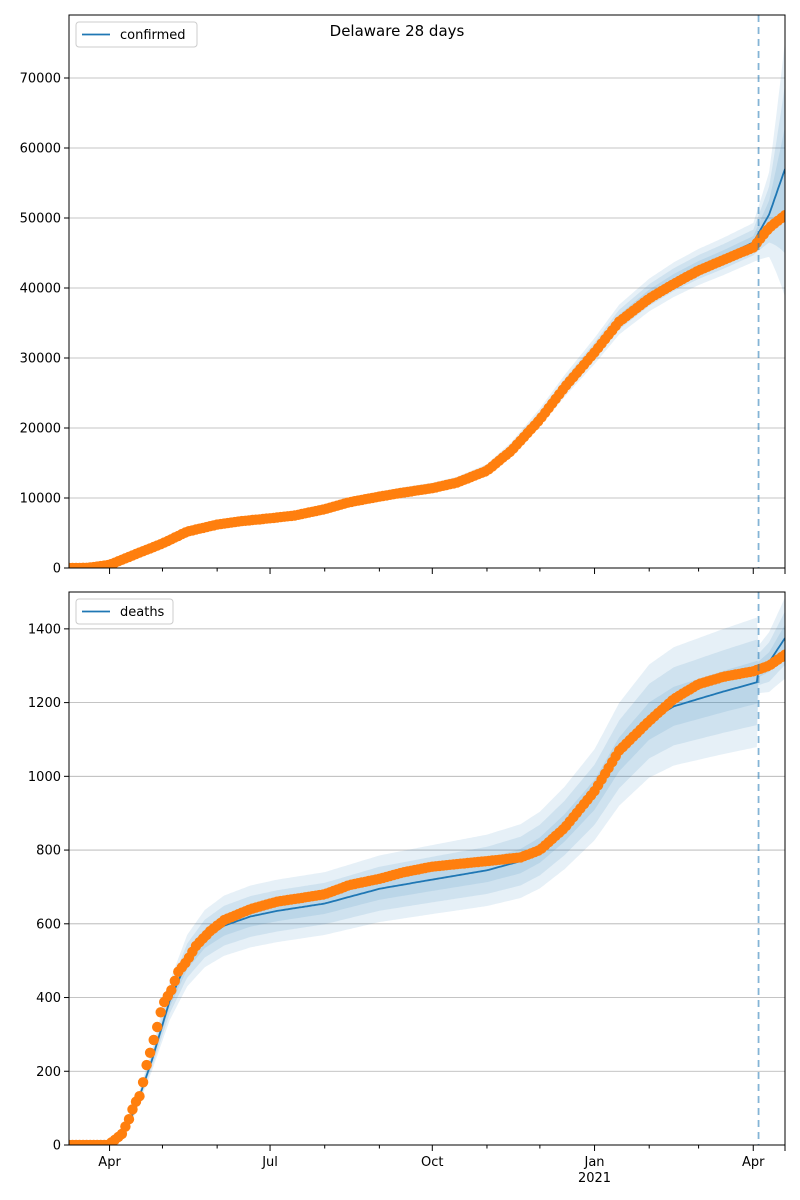  What do you see at coordinates (40, 149) in the screenshot?
I see `y-tick-label: 60000` at bounding box center [40, 149].